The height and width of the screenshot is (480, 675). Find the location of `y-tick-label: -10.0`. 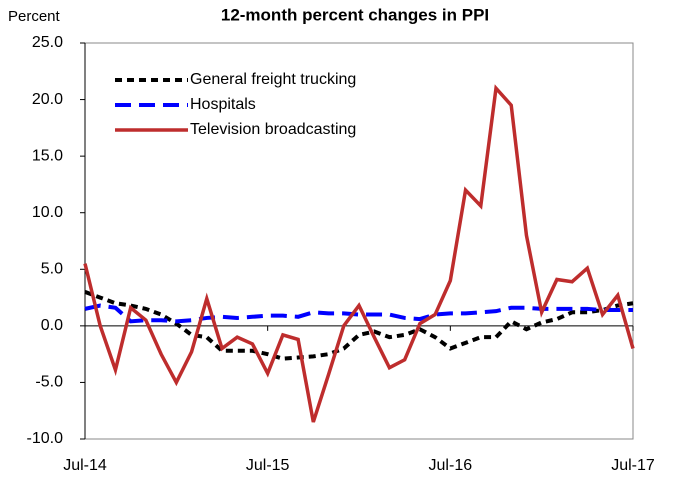

y-tick-label: -10.0 is located at coordinates (45, 438).